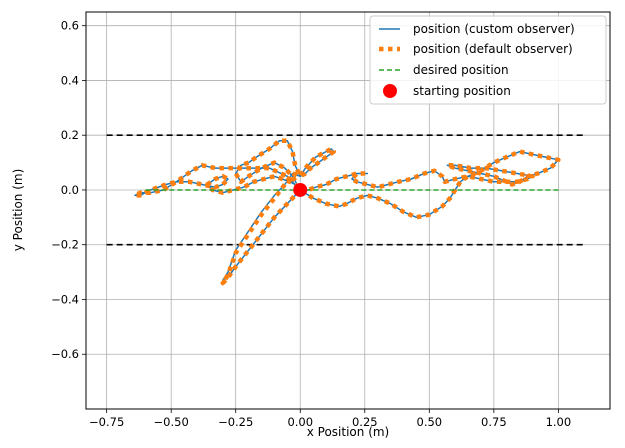  Describe the element at coordinates (65, 299) in the screenshot. I see `y-tick-label: −0.4` at that location.